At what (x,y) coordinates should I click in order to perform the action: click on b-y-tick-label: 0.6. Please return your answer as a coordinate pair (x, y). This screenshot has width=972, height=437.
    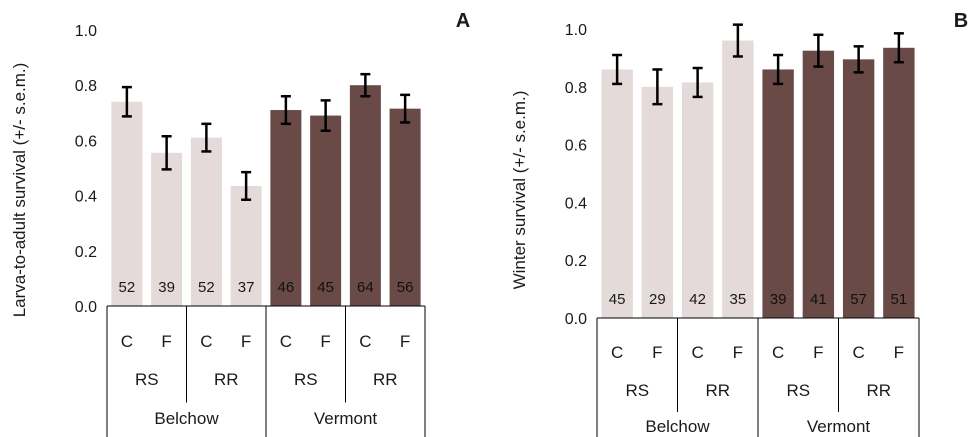
    Looking at the image, I should click on (576, 146).